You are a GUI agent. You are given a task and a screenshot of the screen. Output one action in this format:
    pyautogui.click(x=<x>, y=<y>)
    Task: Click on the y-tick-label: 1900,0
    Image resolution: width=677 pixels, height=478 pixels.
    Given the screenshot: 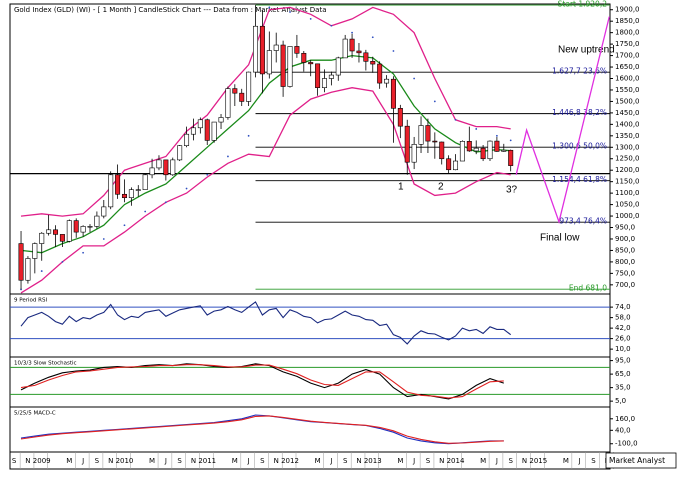 What is the action you would take?
    pyautogui.click(x=627, y=10)
    